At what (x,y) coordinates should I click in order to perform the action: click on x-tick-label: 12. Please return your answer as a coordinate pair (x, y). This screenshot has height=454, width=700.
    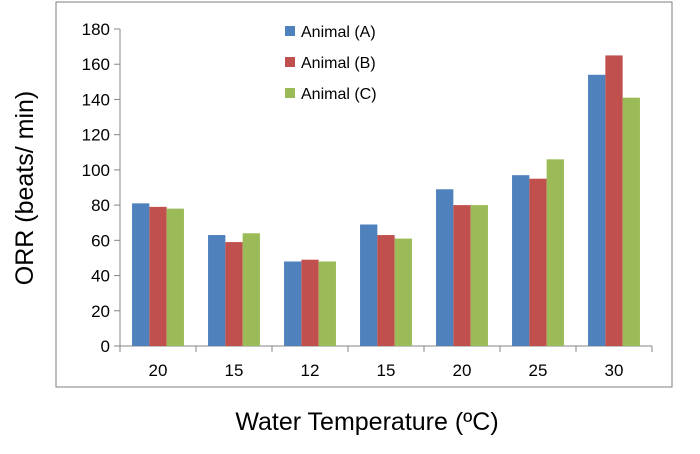
    Looking at the image, I should click on (310, 370).